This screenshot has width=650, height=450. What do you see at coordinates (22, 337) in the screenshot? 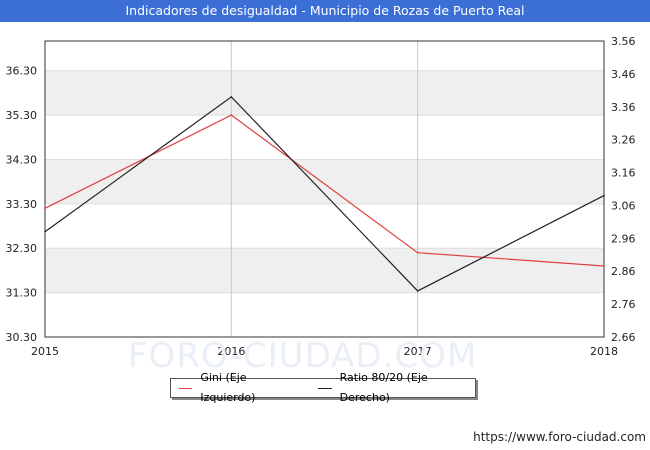
I see `y-left-tick-label: 30.30` at bounding box center [22, 337].